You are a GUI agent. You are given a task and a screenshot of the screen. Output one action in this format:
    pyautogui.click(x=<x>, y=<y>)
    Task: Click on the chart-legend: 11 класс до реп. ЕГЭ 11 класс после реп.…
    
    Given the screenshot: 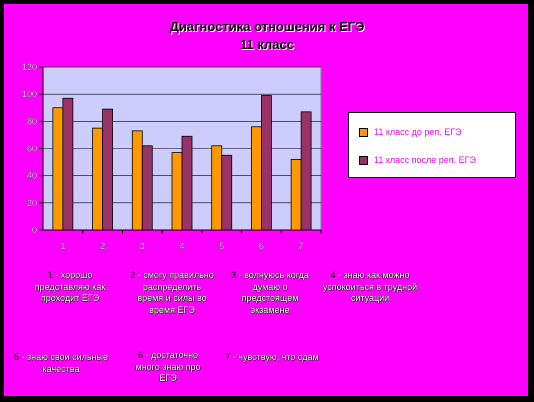 What is the action you would take?
    pyautogui.click(x=432, y=145)
    